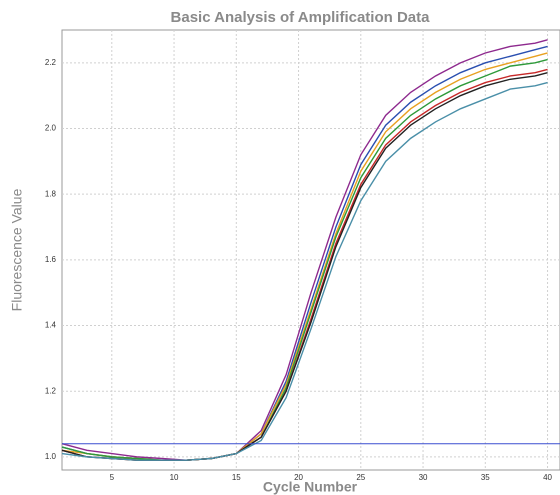 This screenshot has width=560, height=495. What do you see at coordinates (51, 259) in the screenshot?
I see `y-tick-label: 1.6` at bounding box center [51, 259].